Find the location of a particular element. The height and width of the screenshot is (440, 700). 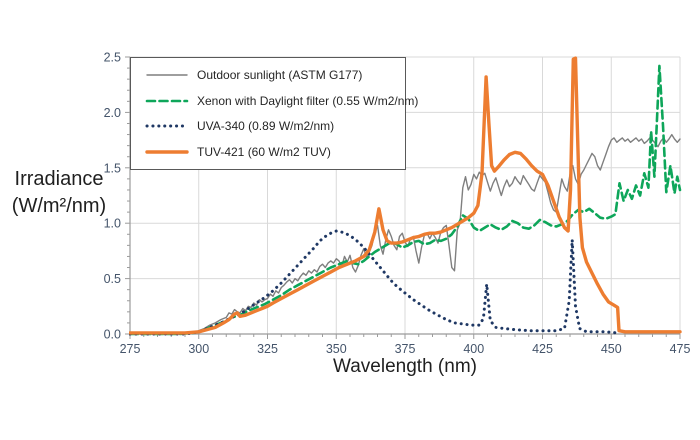

legend-item-label: TUV-421 (60 W/m2 TUV) is located at coordinates (264, 152).